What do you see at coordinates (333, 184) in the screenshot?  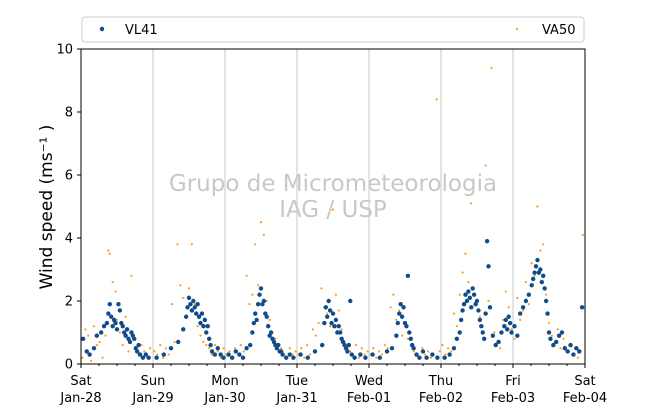 I see `watermark-line-1: Grupo de Micrometeorologia` at bounding box center [333, 184].